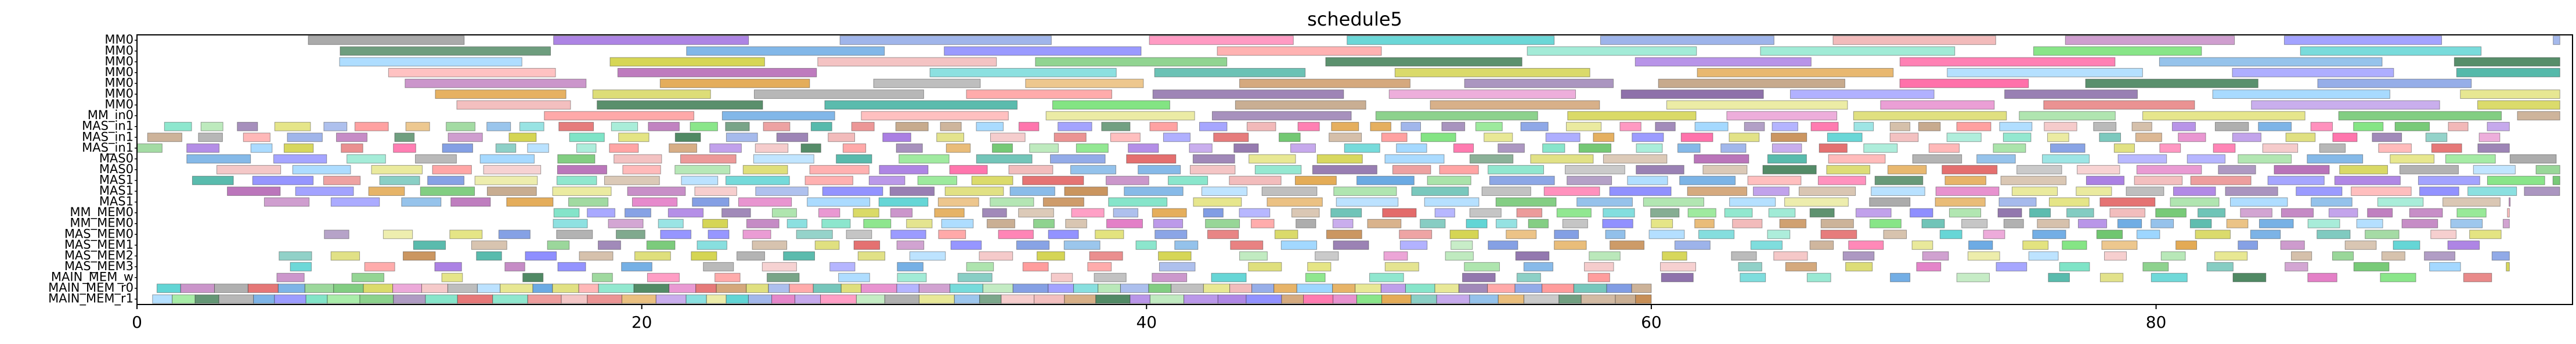  I want to click on y-tick-label: MAS0, so click(117, 158).